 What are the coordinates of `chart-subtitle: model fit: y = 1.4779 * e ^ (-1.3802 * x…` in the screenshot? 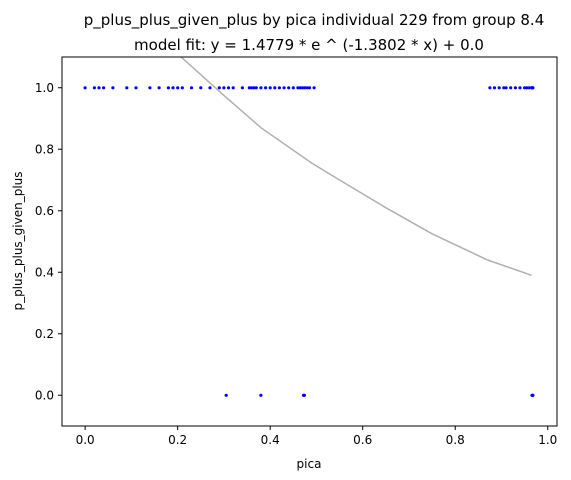 It's located at (309, 45).